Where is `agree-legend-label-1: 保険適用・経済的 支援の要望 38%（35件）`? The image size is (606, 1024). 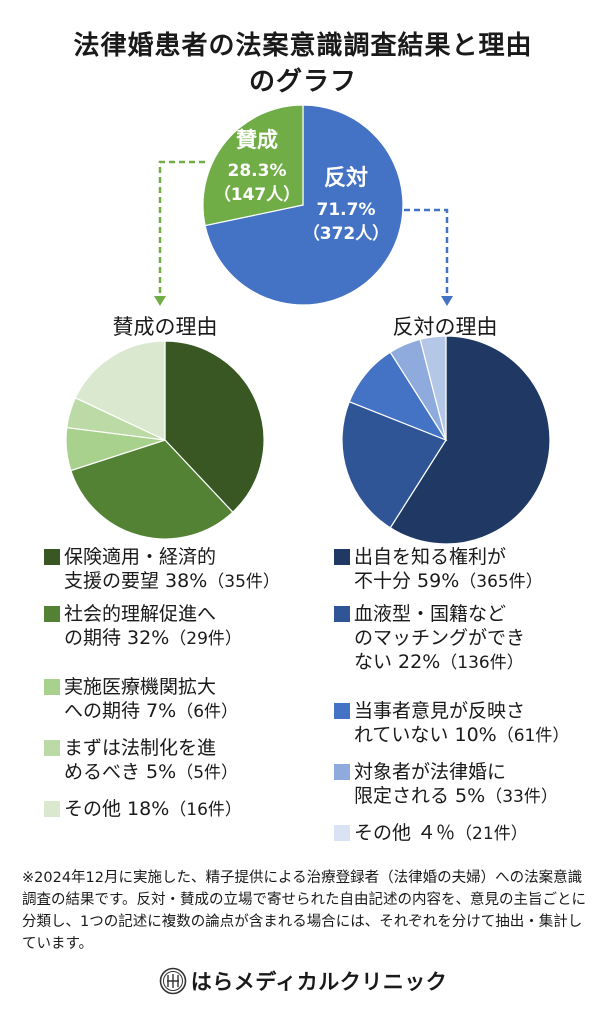
agree-legend-label-1: 保険適用・経済的 支援の要望 38%（35件） is located at coordinates (172, 569).